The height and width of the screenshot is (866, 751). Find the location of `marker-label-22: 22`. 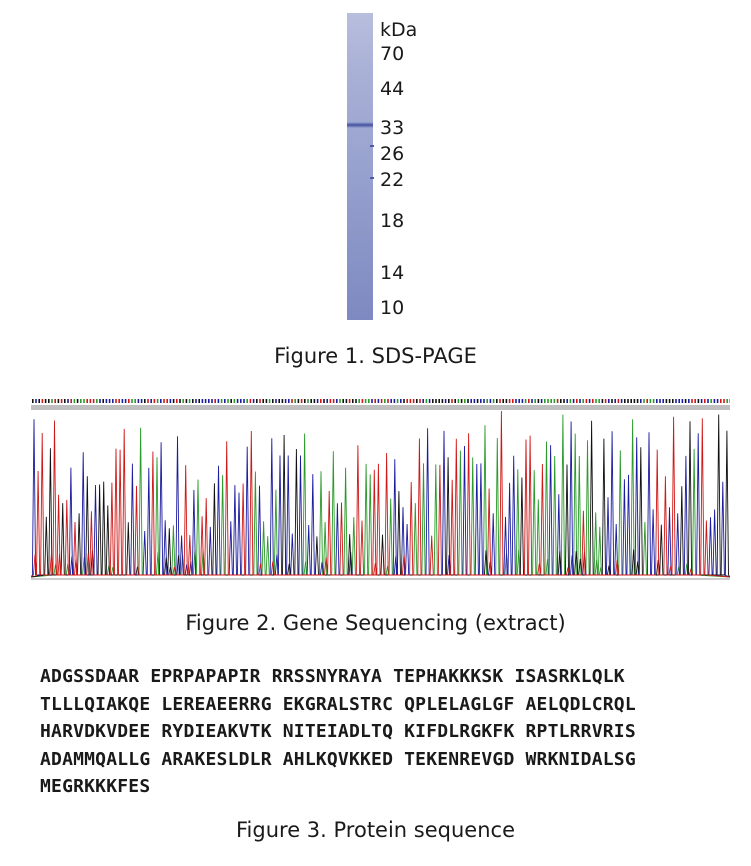

marker-label-22: 22 is located at coordinates (392, 180).